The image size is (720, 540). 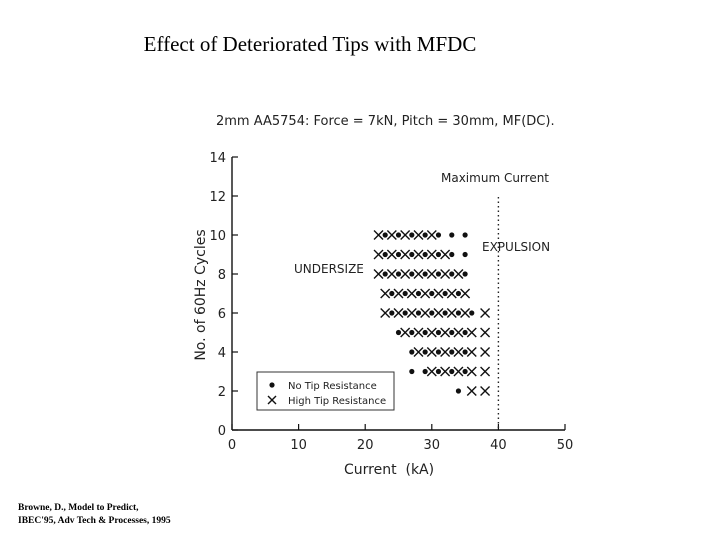 I want to click on slide-title: Effect of Deteriorated Tips with MFDC, so click(x=310, y=44).